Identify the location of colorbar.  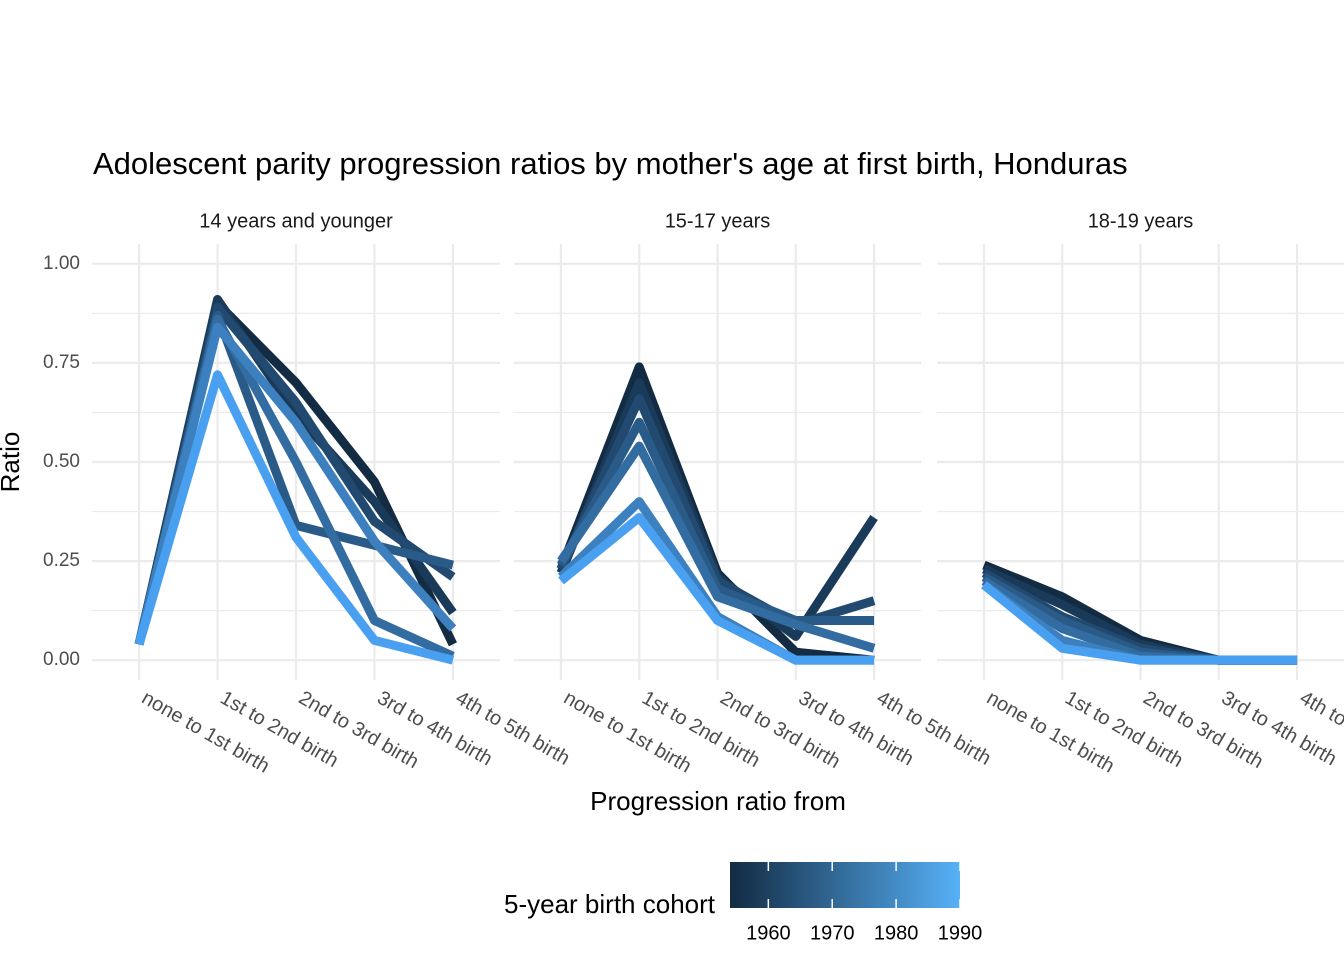
(845, 885).